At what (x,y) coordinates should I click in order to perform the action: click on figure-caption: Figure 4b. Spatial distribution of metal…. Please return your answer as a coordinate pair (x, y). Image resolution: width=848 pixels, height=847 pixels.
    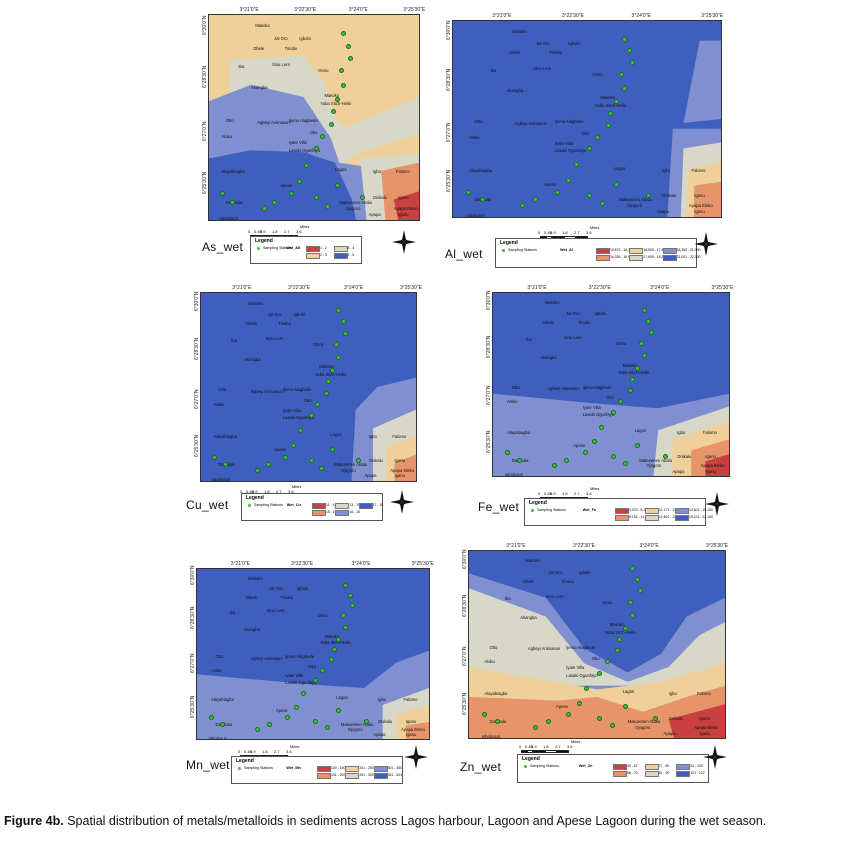
    Looking at the image, I should click on (424, 821).